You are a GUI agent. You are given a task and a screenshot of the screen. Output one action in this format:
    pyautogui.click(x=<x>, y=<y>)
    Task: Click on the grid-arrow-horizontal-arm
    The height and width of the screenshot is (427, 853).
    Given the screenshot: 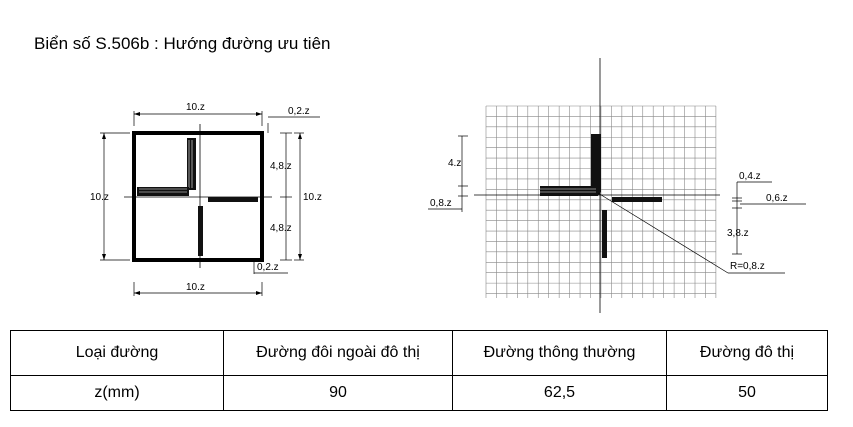 What is the action you would take?
    pyautogui.click(x=569, y=191)
    